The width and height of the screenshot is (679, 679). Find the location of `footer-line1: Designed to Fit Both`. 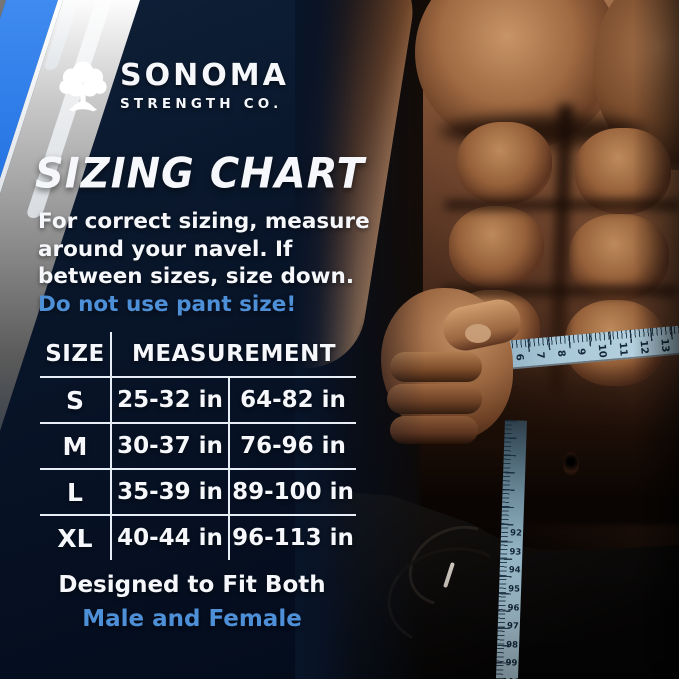

footer-line1: Designed to Fit Both is located at coordinates (192, 585).